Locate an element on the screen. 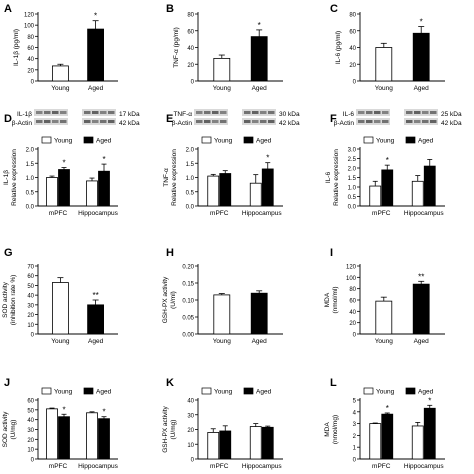  x-tick-label: mPFC is located at coordinates (381, 466).